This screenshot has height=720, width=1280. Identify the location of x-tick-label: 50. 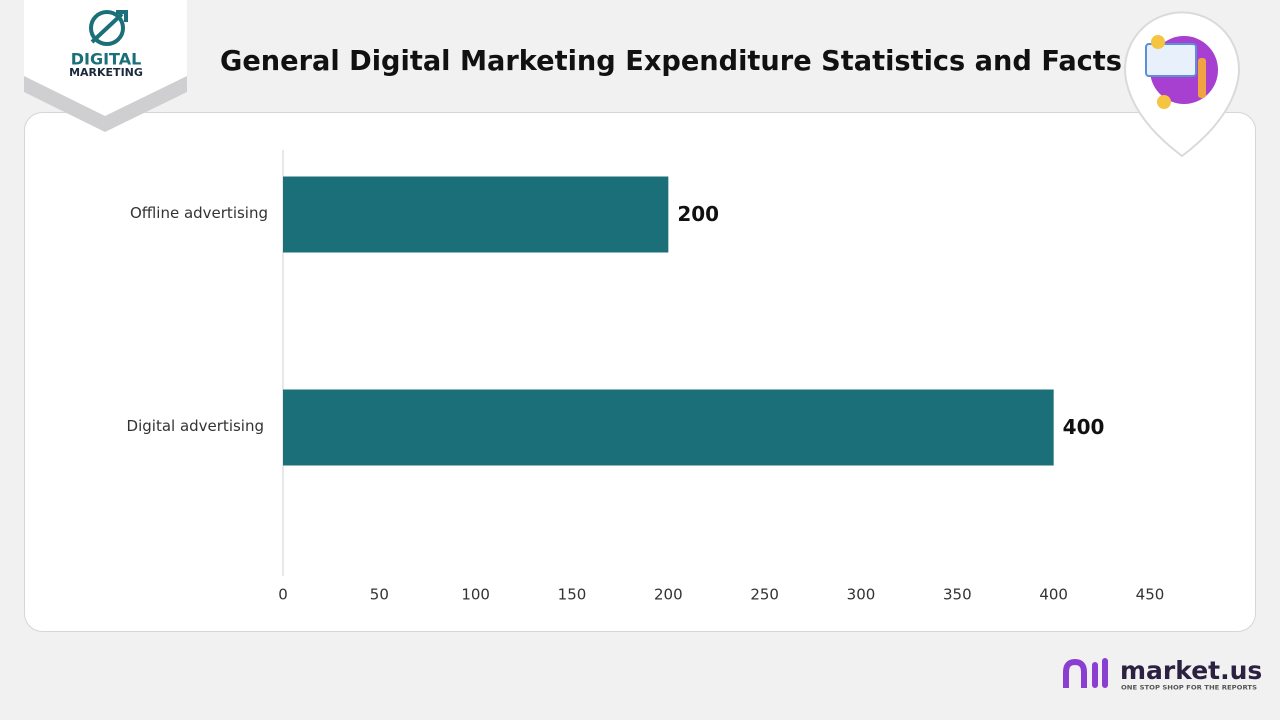
(379, 595).